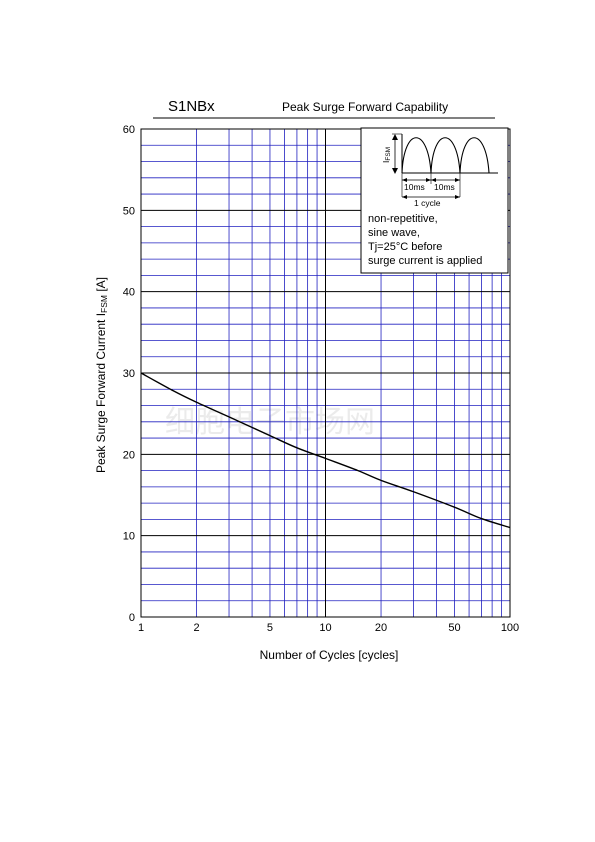  I want to click on x-tick-label: 5, so click(270, 628).